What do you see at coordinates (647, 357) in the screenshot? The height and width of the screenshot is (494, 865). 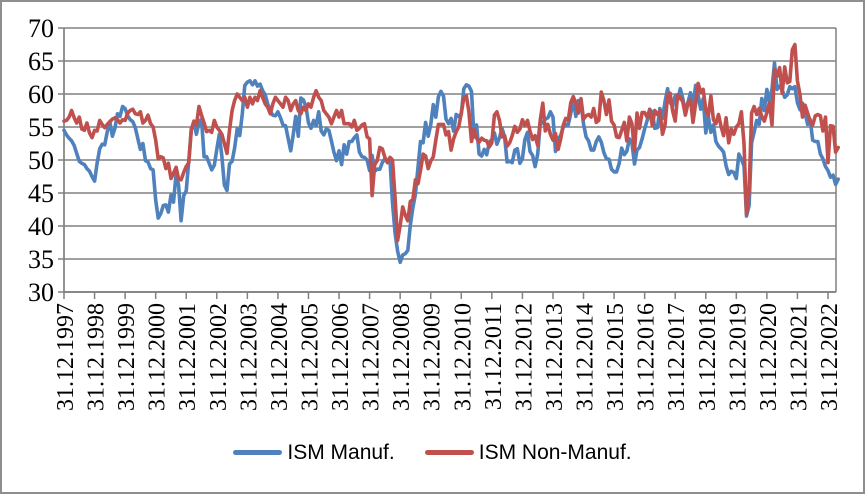 I see `x-axis-tick-label: 31.12.2016` at bounding box center [647, 357].